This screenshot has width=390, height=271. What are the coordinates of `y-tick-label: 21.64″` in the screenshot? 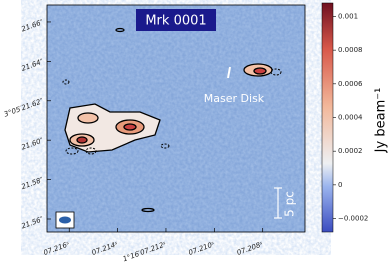 It's located at (32, 64).